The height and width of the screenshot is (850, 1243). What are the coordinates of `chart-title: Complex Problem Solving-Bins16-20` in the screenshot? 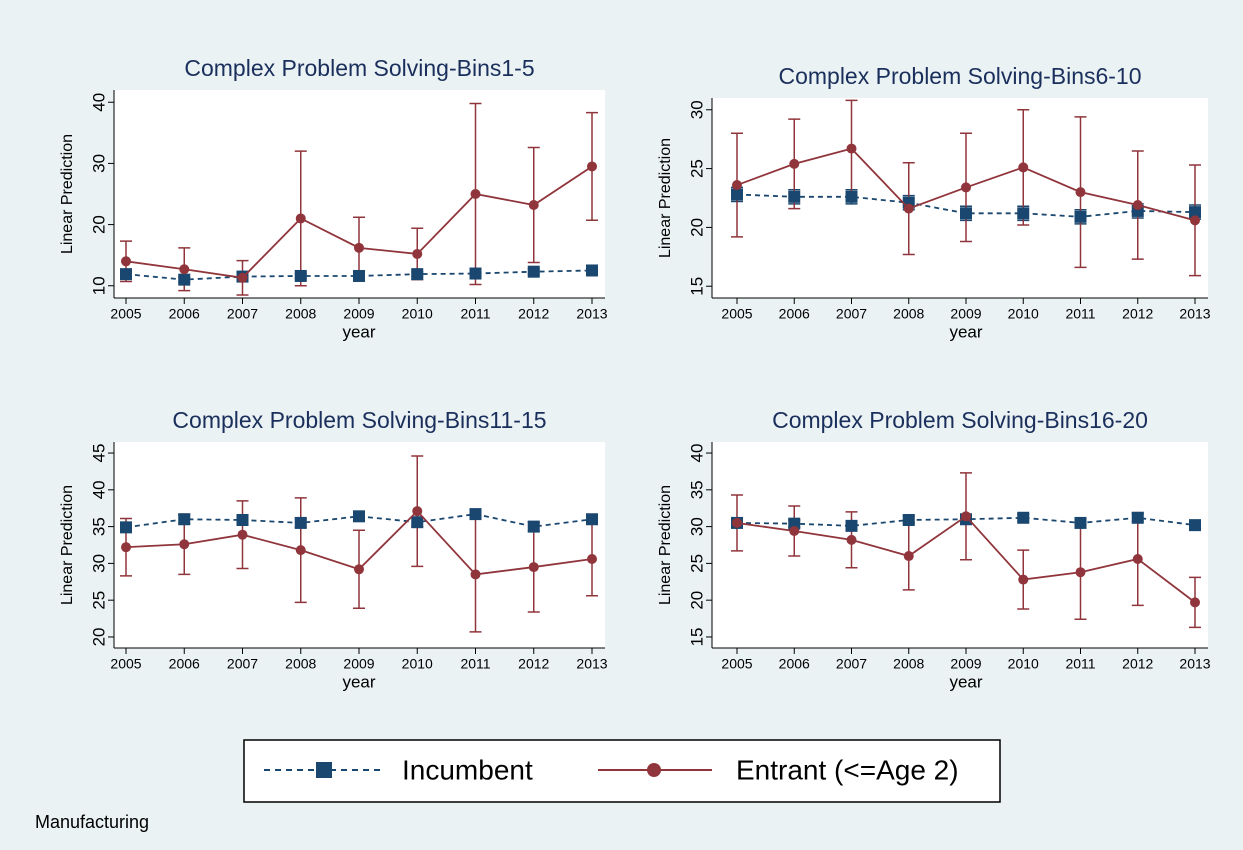 It's located at (960, 420).